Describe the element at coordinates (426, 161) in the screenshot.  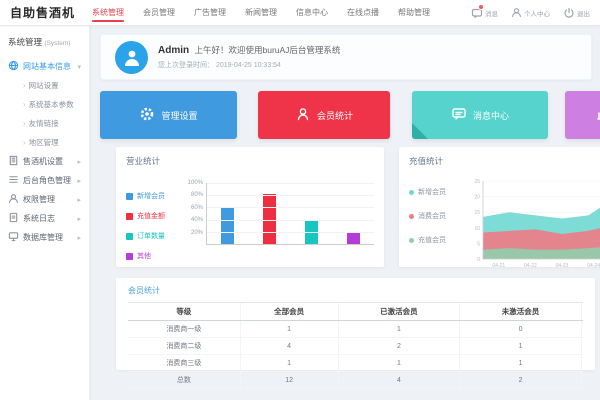
I see `area-chart-title: 充值统计` at that location.